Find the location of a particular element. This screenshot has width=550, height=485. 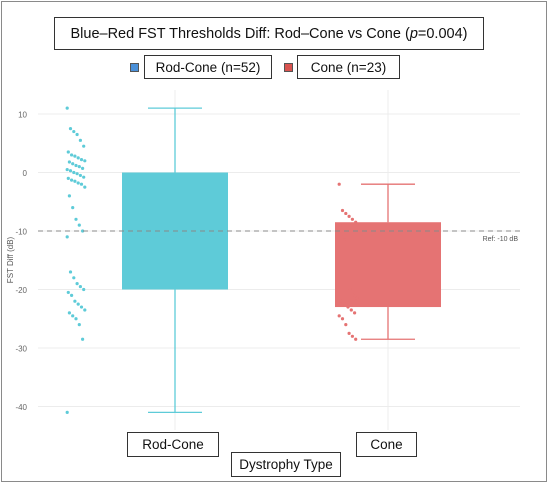

legend-label-cone: Cone (n=23) is located at coordinates (348, 67).